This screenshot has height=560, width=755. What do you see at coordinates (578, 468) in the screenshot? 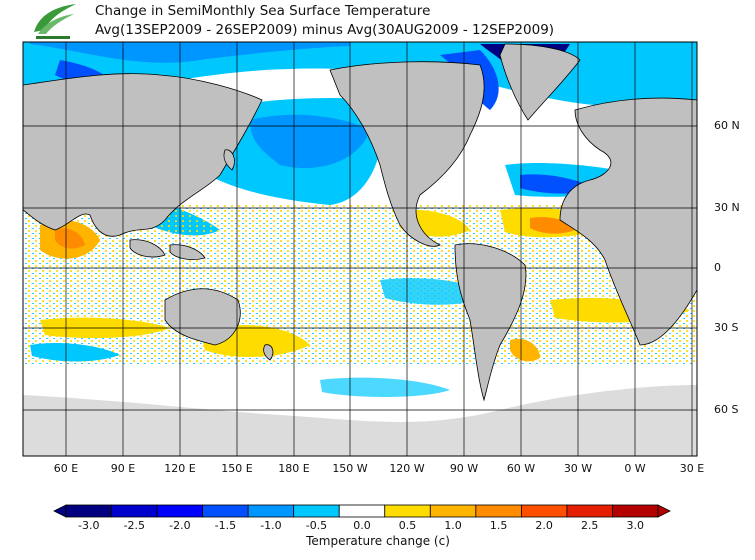
I see `lon-label-30w: 30 W` at bounding box center [578, 468].